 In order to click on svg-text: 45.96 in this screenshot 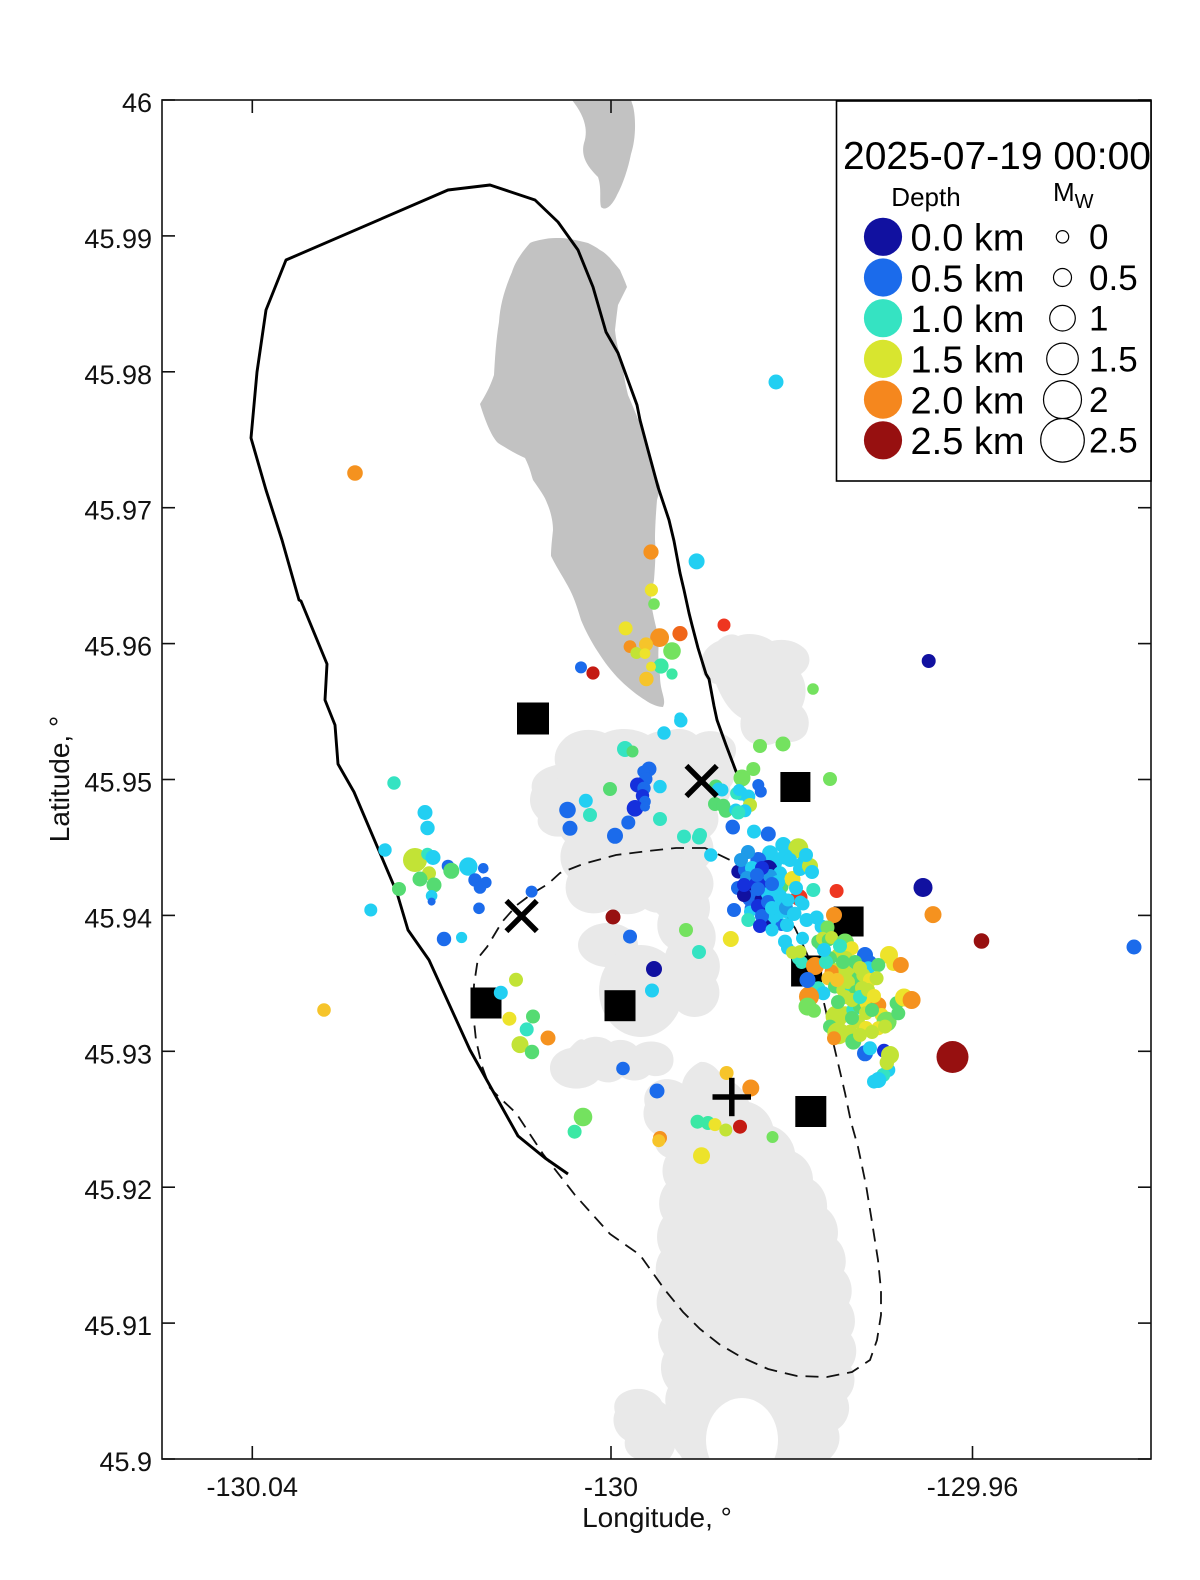, I will do `click(118, 647)`.